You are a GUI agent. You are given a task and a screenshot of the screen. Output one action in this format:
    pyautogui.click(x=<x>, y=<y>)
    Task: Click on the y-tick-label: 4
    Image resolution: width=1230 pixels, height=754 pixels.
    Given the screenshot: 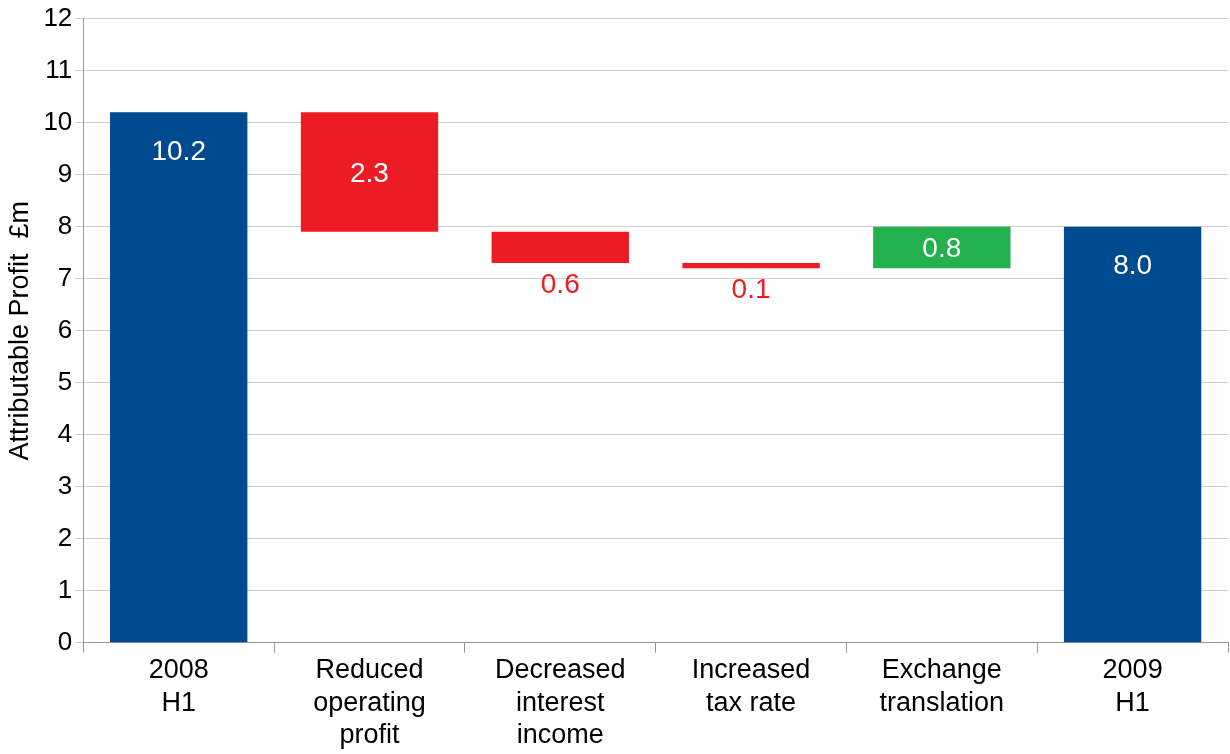 What is the action you would take?
    pyautogui.click(x=65, y=432)
    